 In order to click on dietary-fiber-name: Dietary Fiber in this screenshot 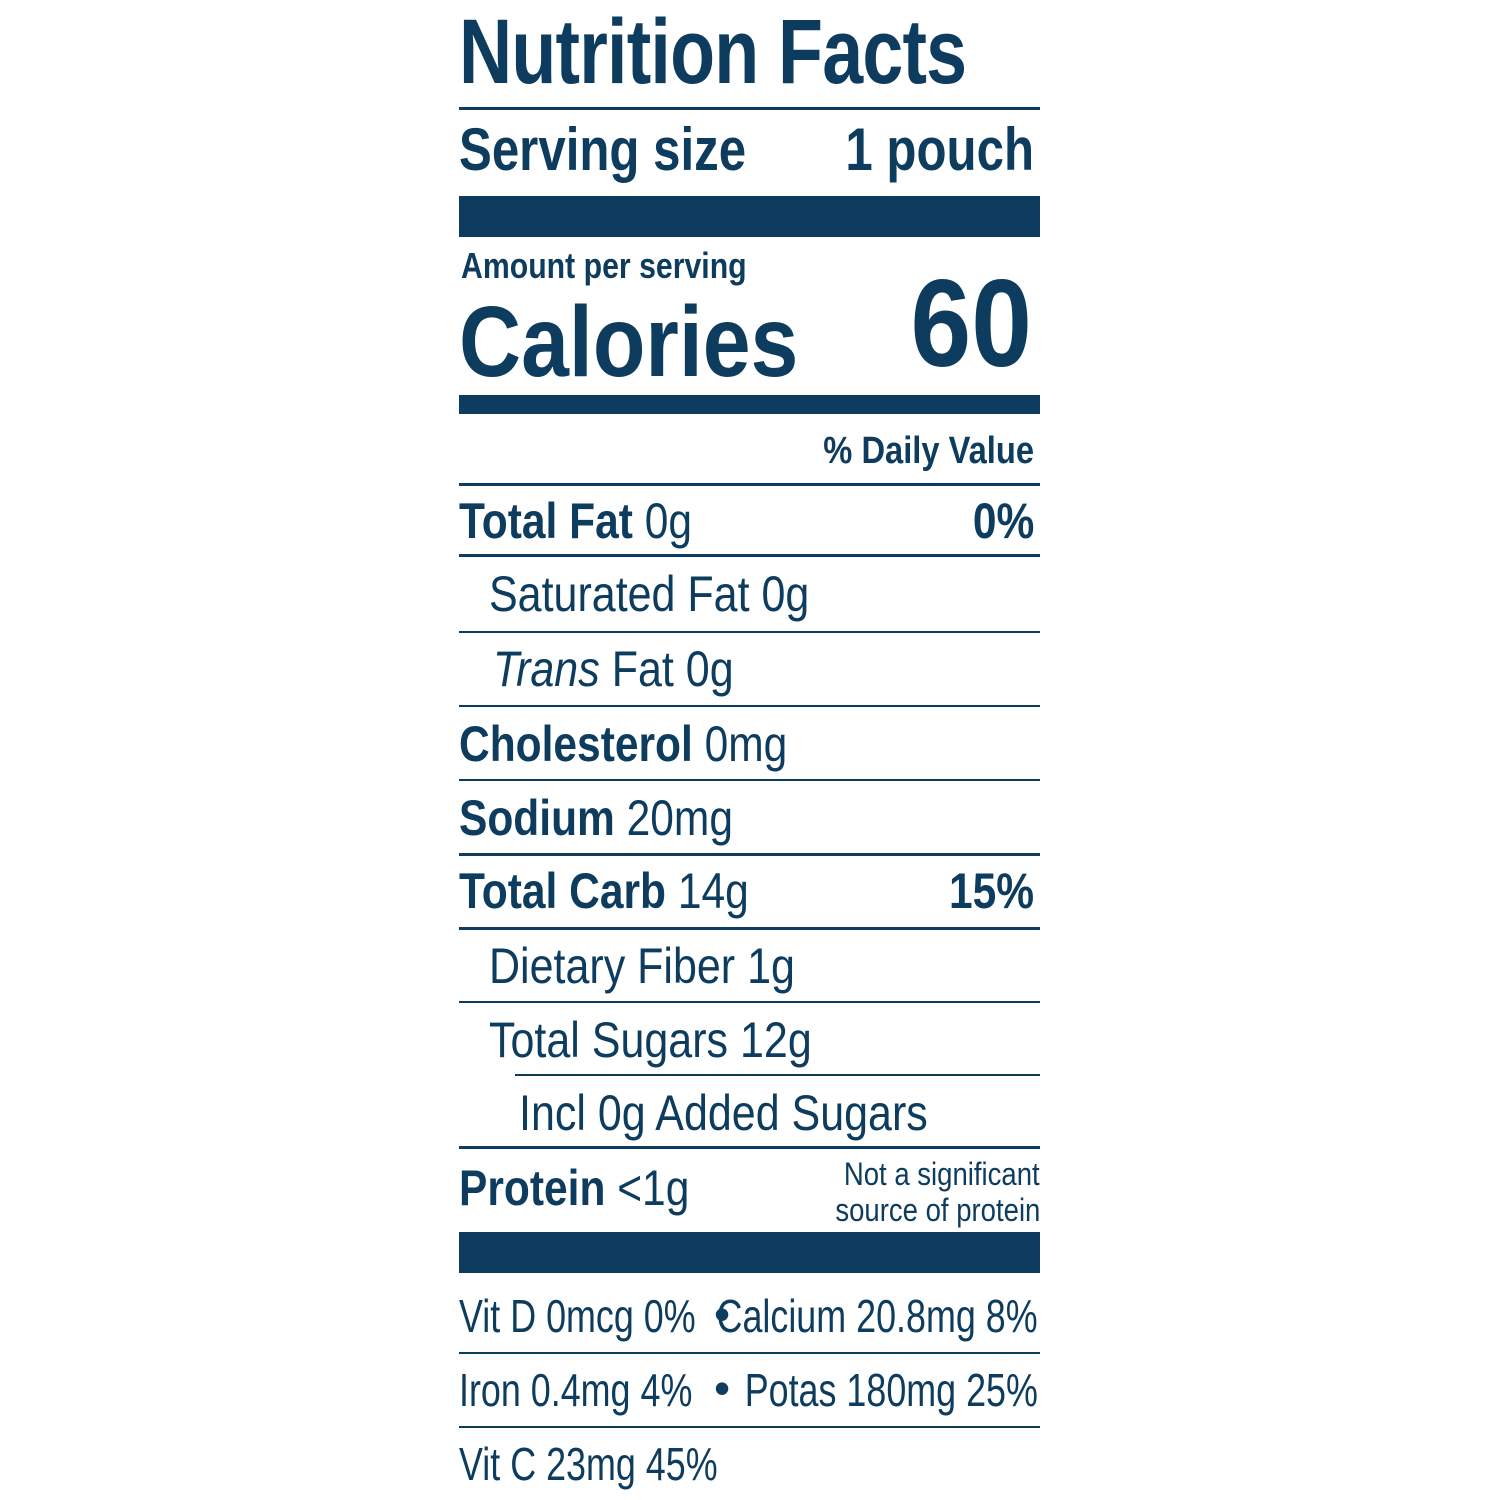, I will do `click(612, 966)`.